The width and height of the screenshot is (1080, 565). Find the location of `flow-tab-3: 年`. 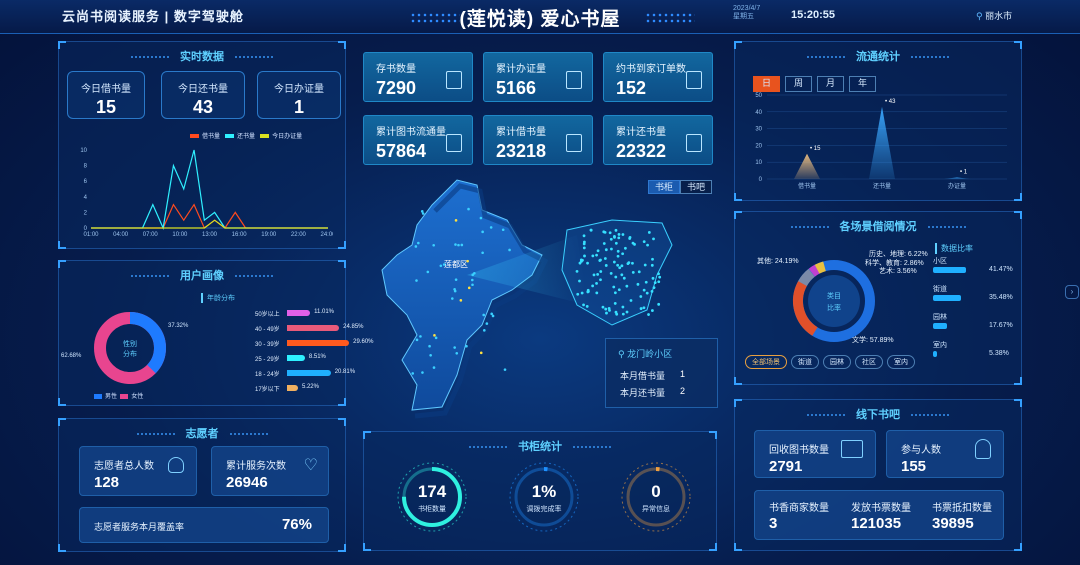

flow-tab-3: 年 is located at coordinates (862, 84).